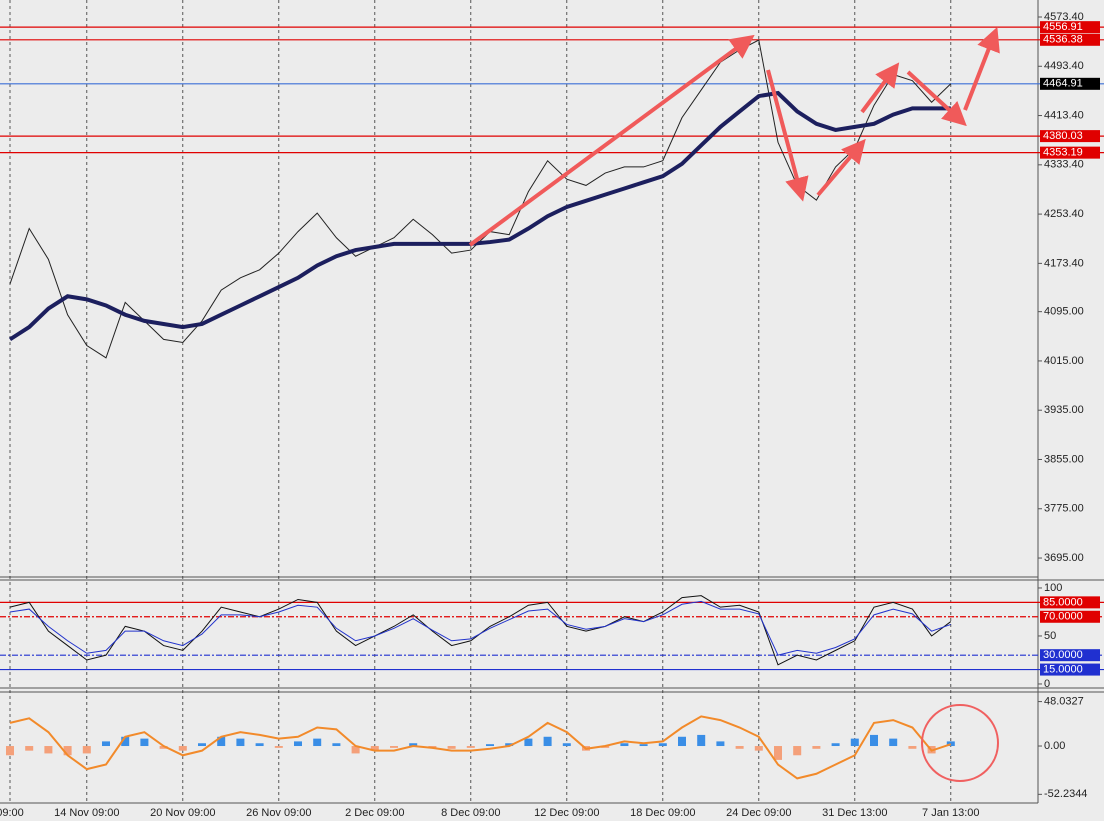 This screenshot has width=1104, height=821. I want to click on x-tick-label: 14 Nov 09:00, so click(86, 813).